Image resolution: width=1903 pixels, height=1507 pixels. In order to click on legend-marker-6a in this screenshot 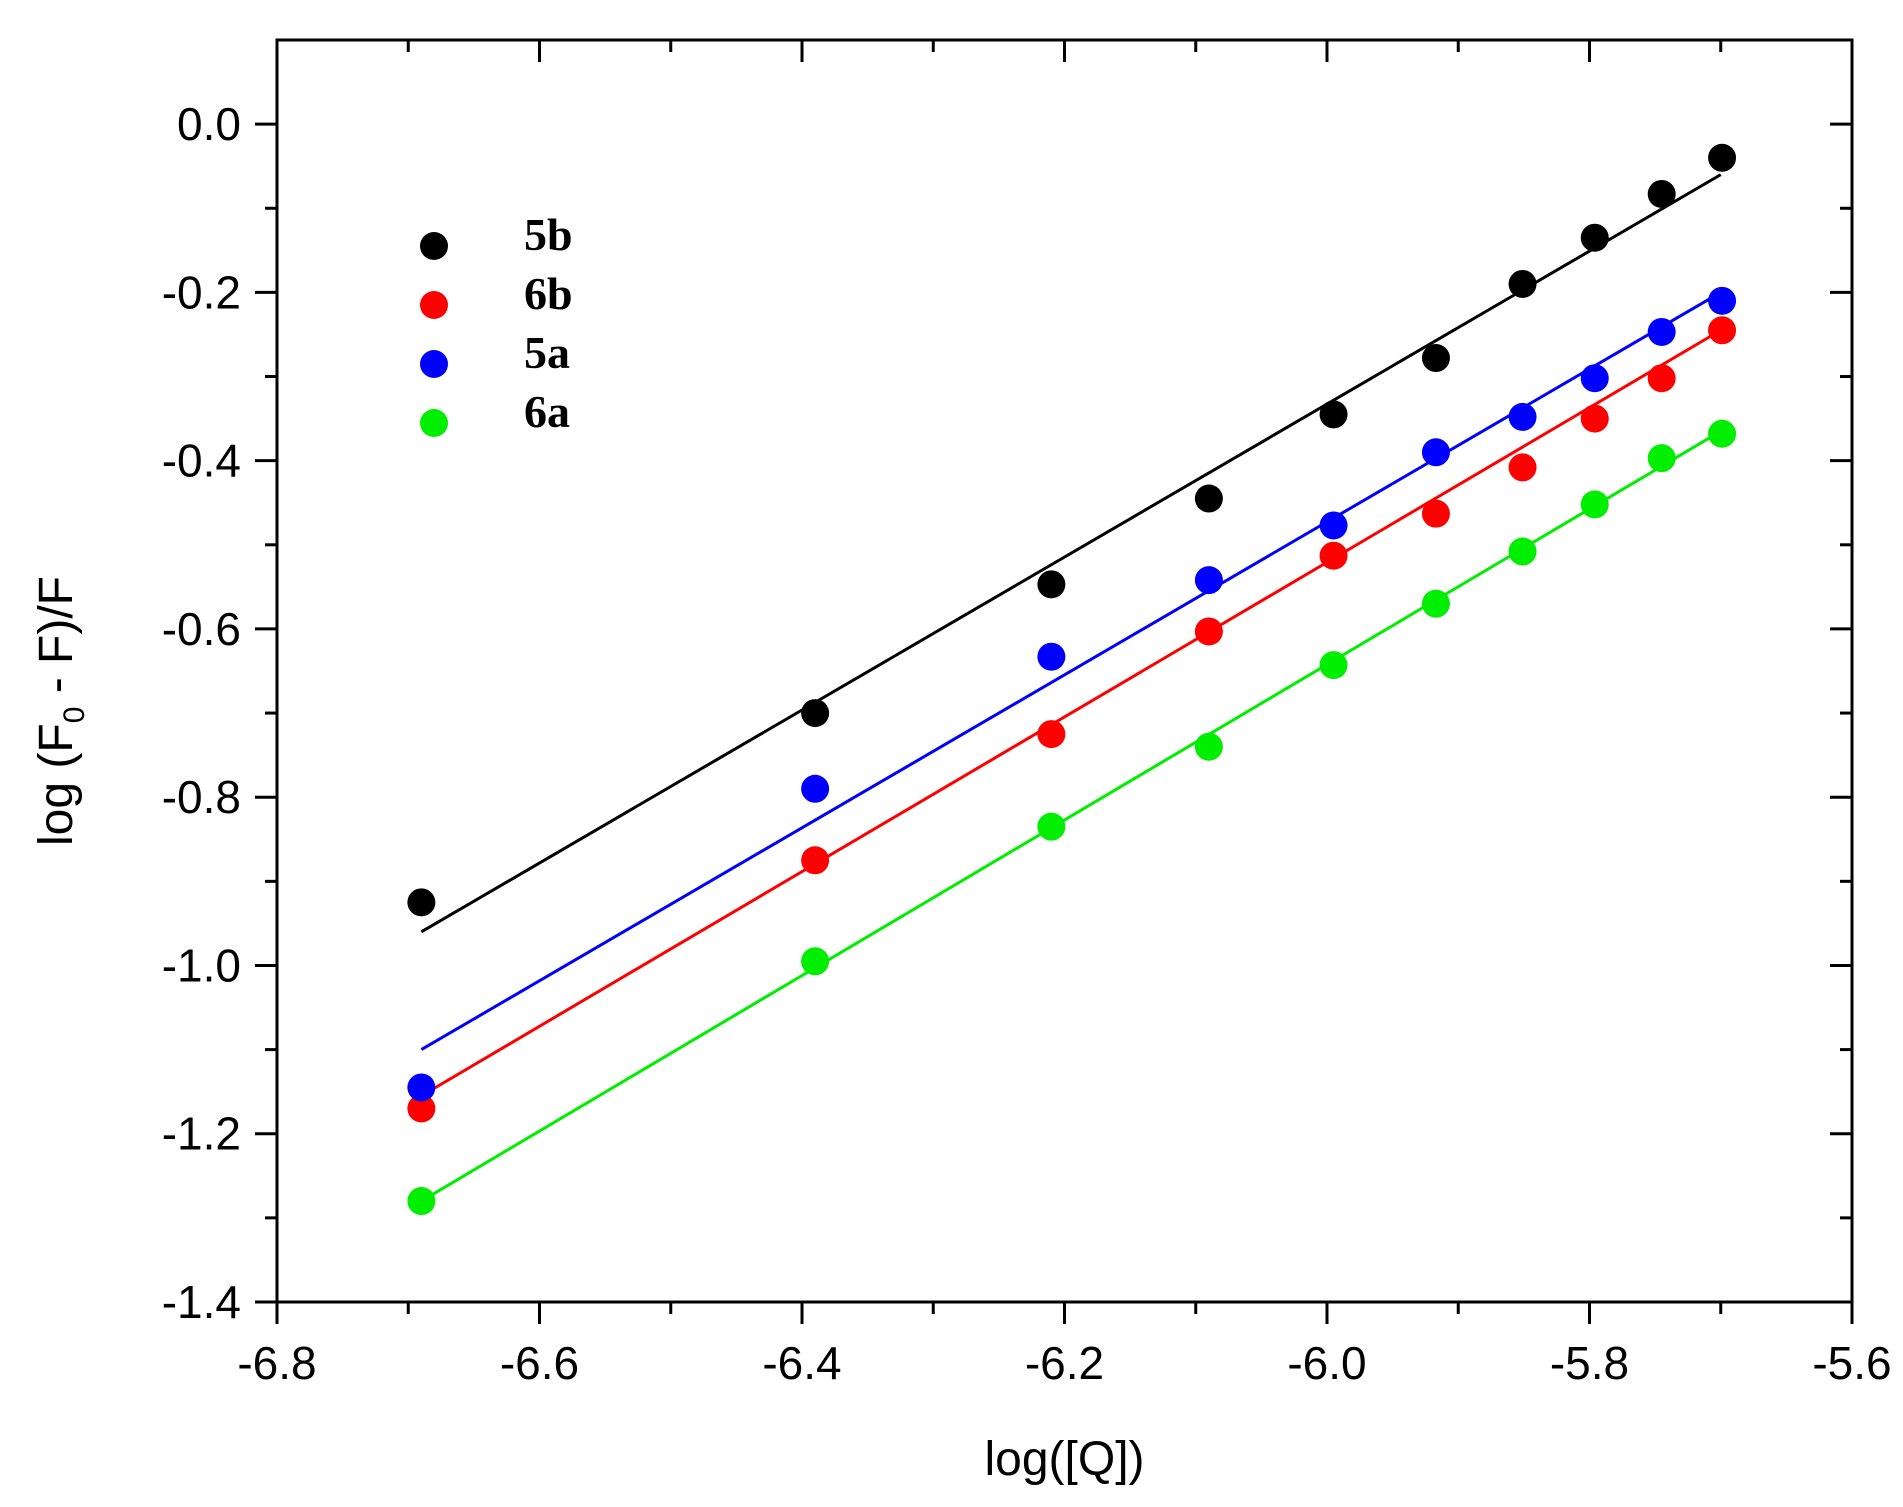, I will do `click(434, 423)`.